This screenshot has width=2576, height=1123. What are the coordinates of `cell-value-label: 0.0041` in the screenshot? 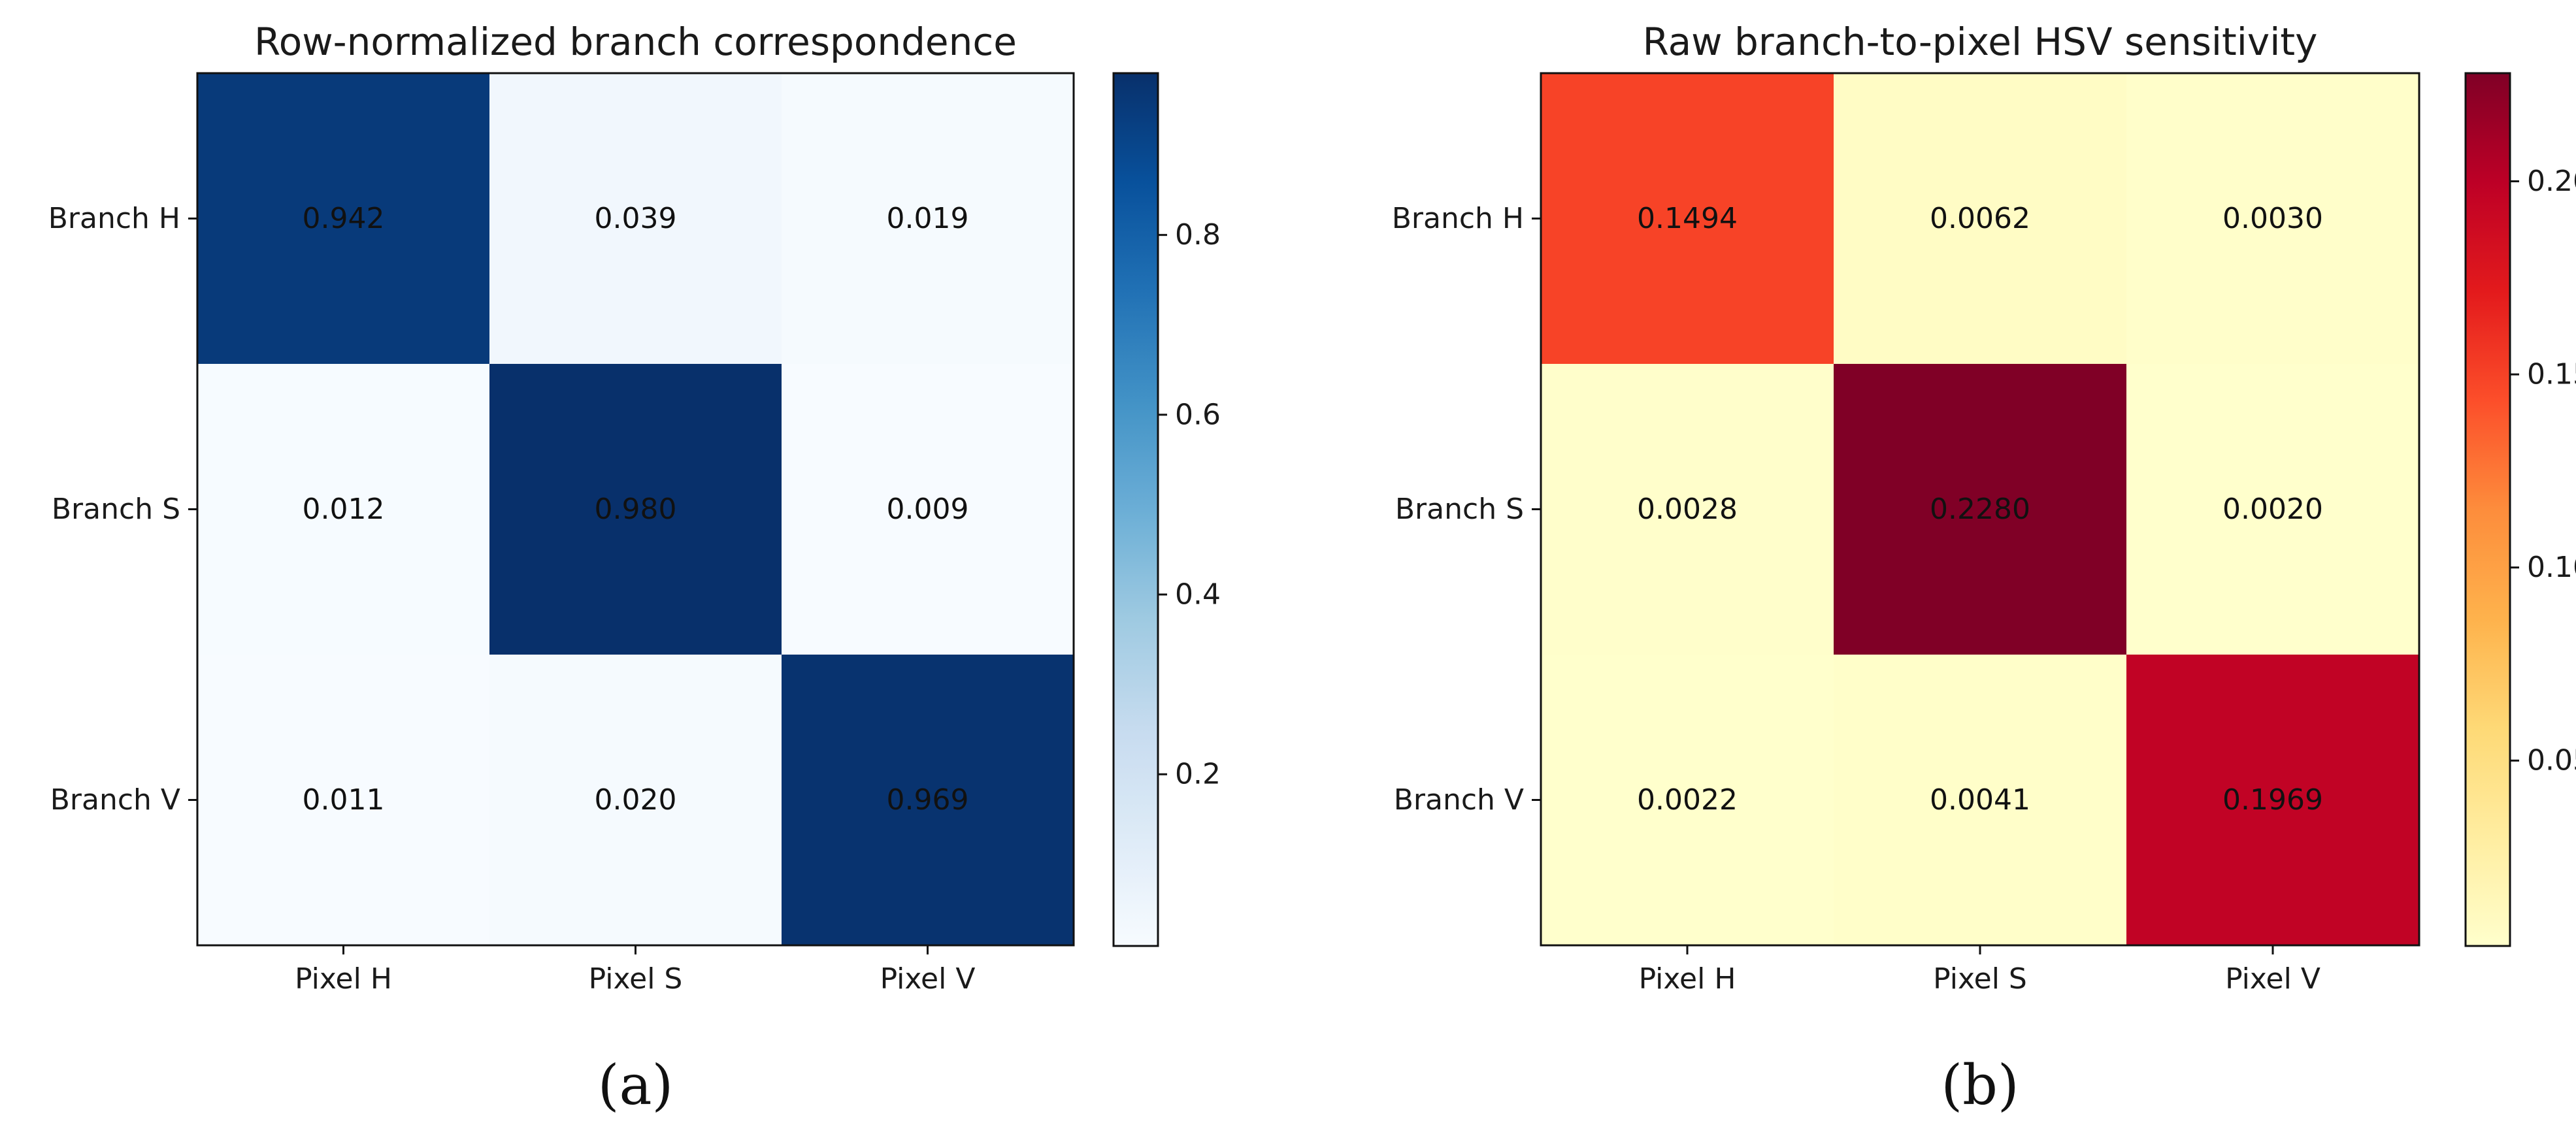 It's located at (1980, 800).